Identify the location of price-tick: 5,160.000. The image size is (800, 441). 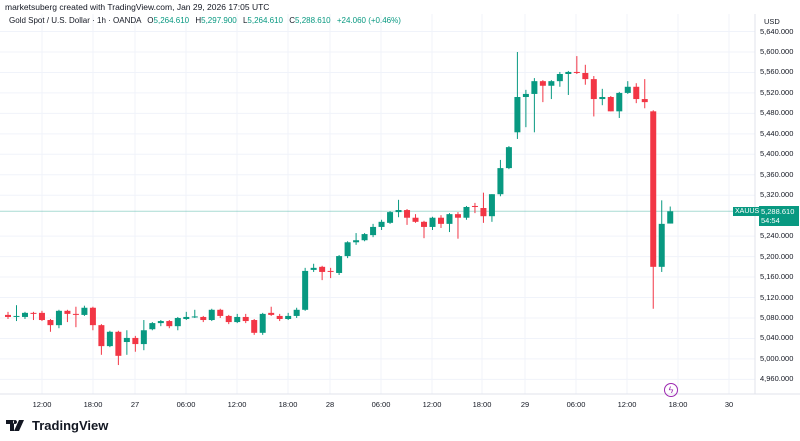
(777, 277).